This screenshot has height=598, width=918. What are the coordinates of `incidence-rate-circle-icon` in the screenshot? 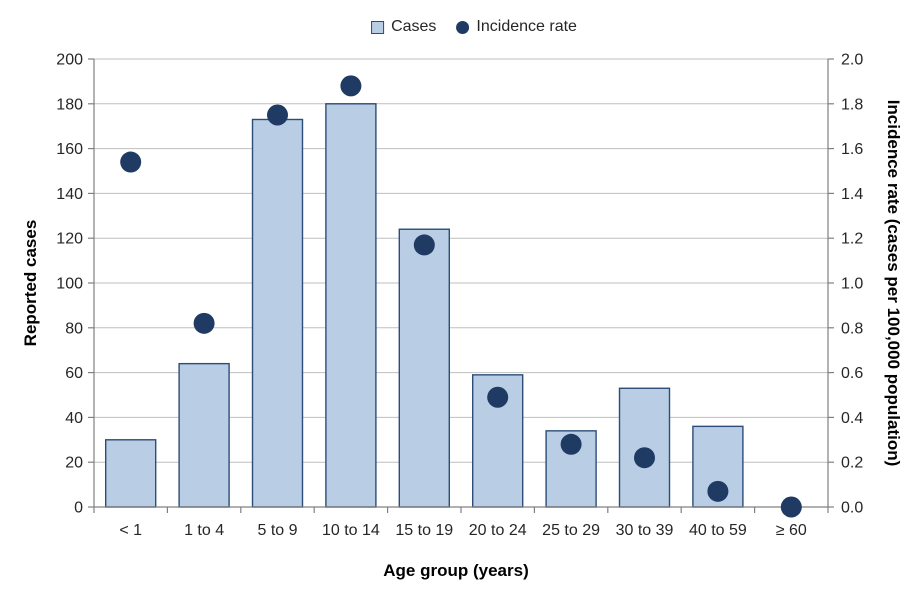 It's located at (463, 27).